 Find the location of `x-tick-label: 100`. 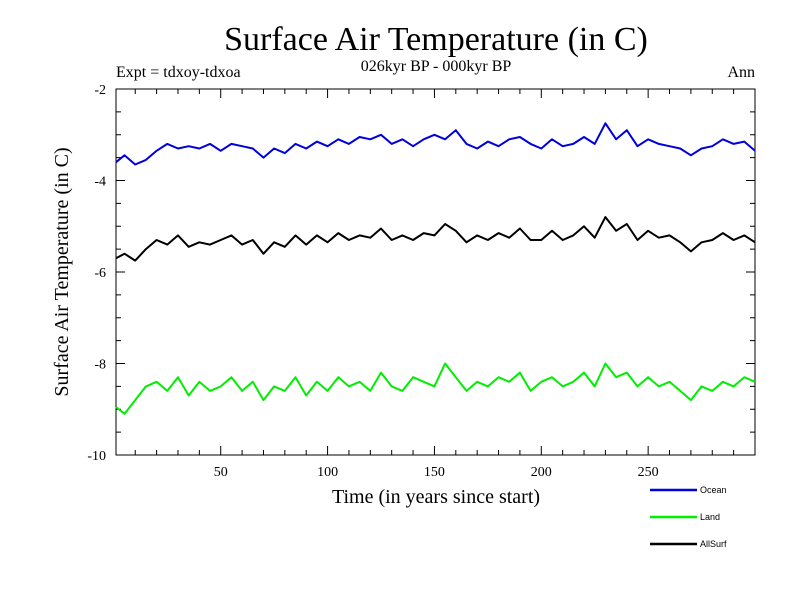

x-tick-label: 100 is located at coordinates (327, 472).